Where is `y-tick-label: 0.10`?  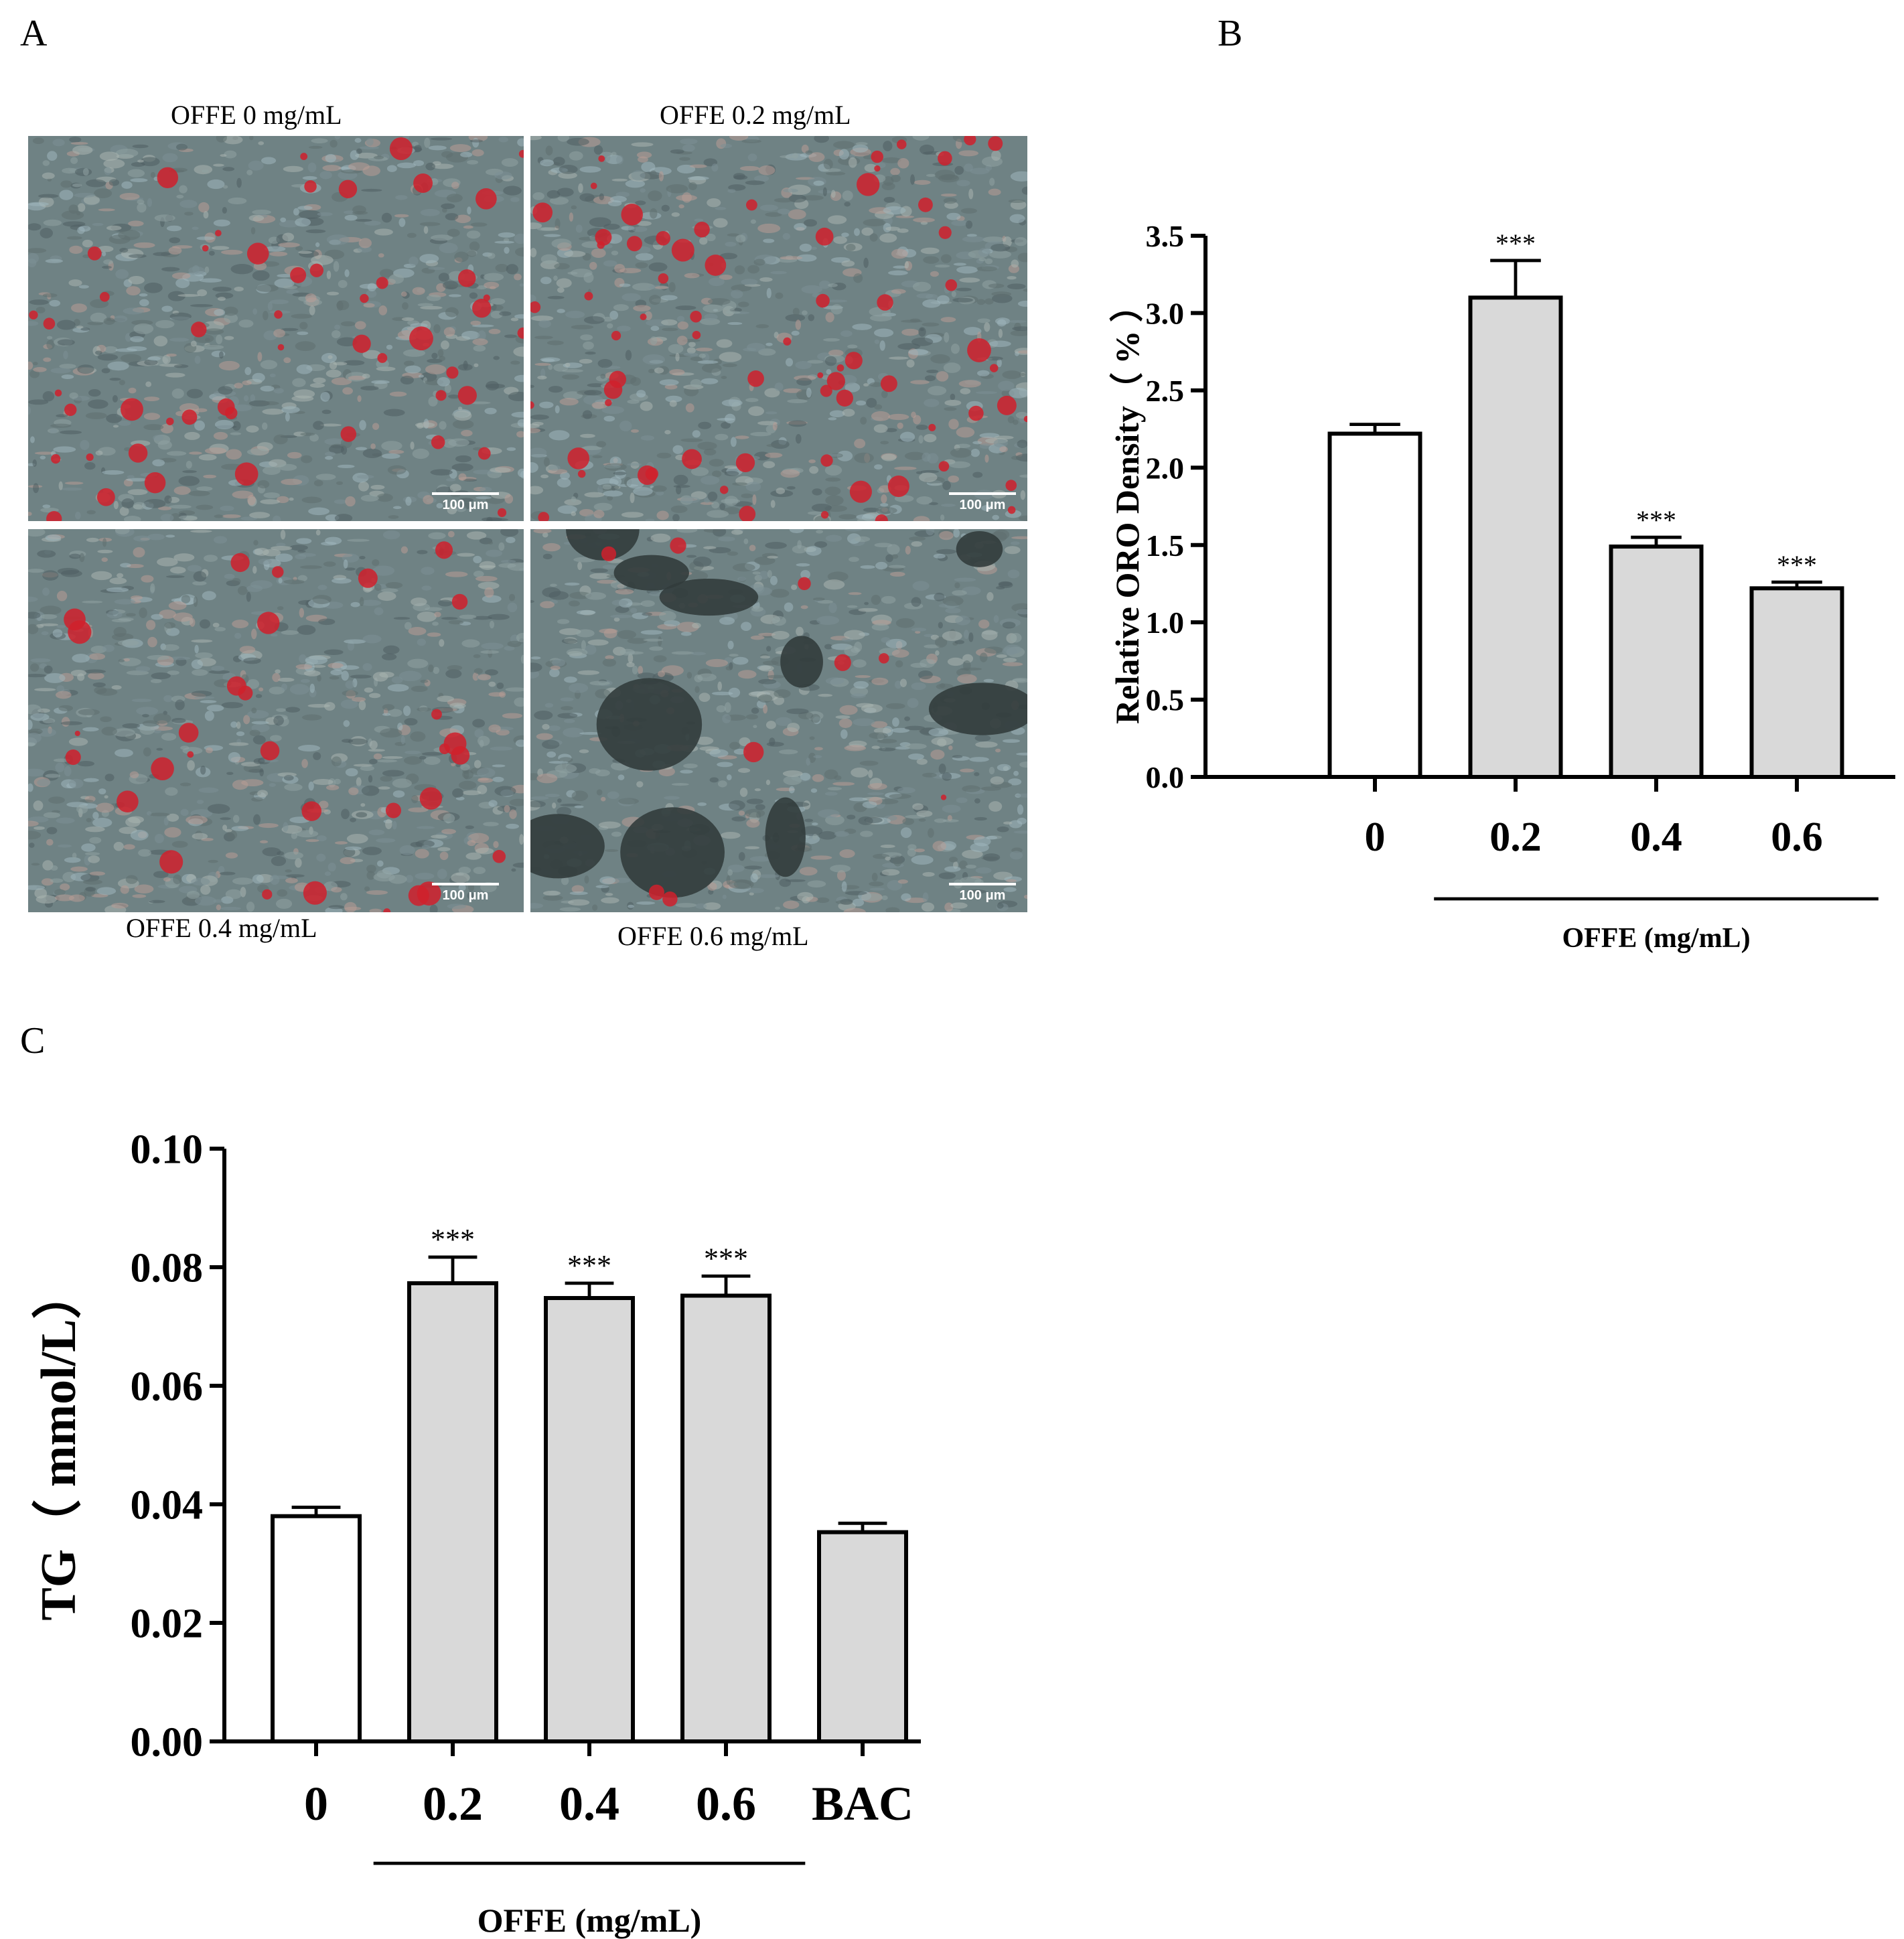 y-tick-label: 0.10 is located at coordinates (167, 1150).